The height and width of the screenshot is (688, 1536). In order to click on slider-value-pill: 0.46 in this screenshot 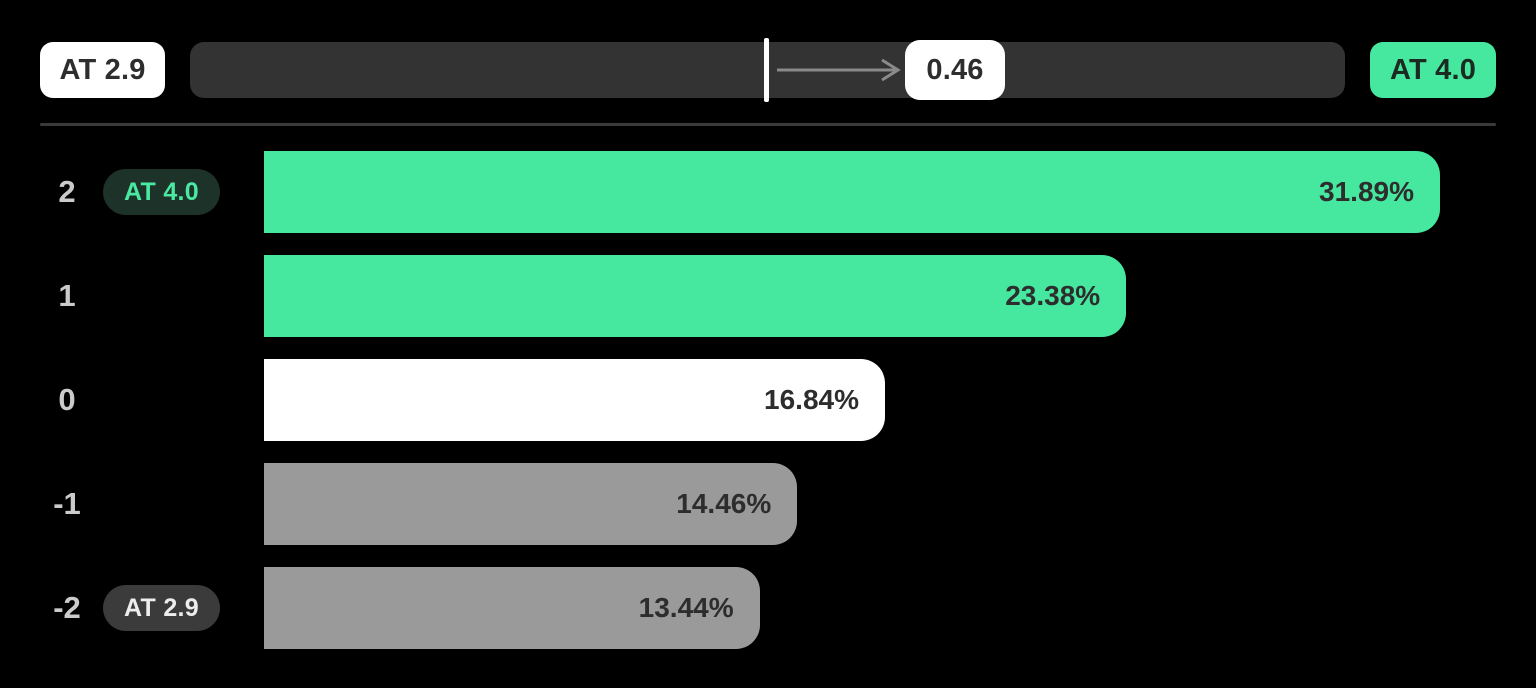, I will do `click(955, 70)`.